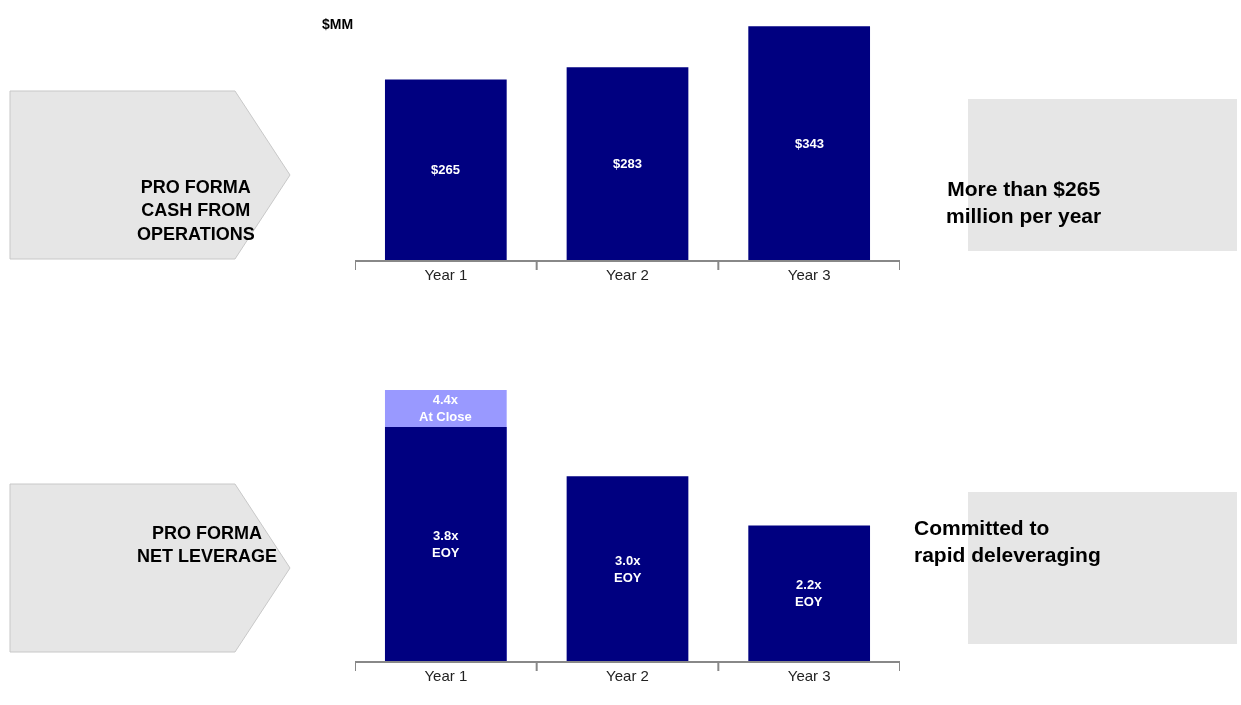 This screenshot has height=705, width=1241. Describe the element at coordinates (1024, 202) in the screenshot. I see `text: More than $265 million per year` at that location.